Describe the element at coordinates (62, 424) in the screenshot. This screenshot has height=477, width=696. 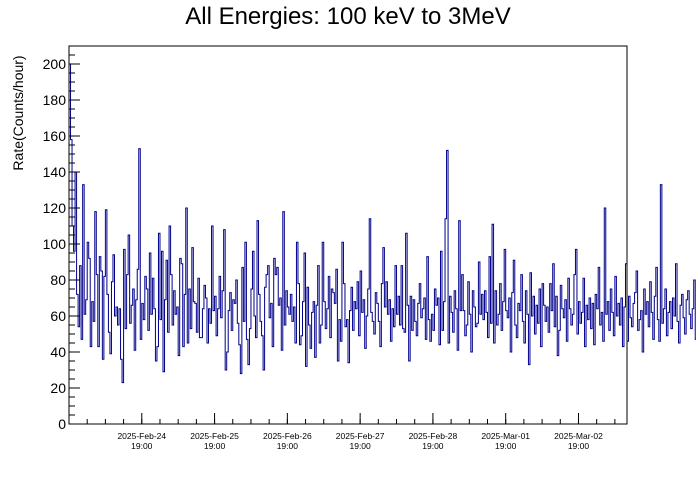
I see `y-tick-label: 0` at that location.